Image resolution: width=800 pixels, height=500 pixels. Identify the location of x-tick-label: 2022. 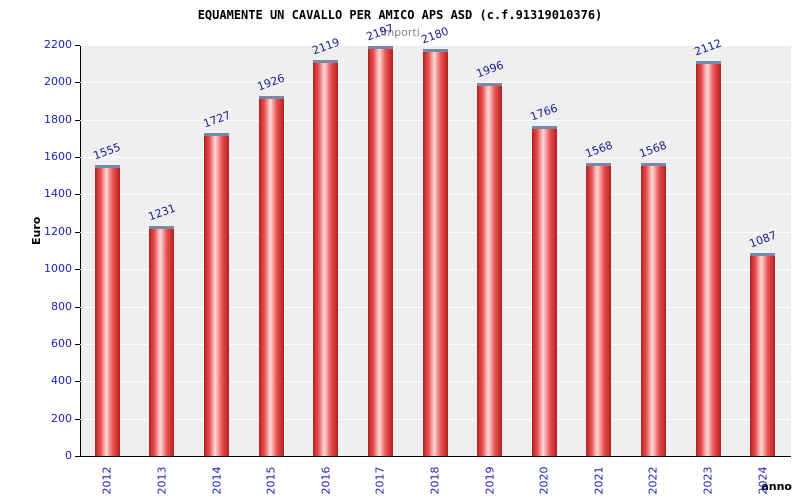
(653, 480).